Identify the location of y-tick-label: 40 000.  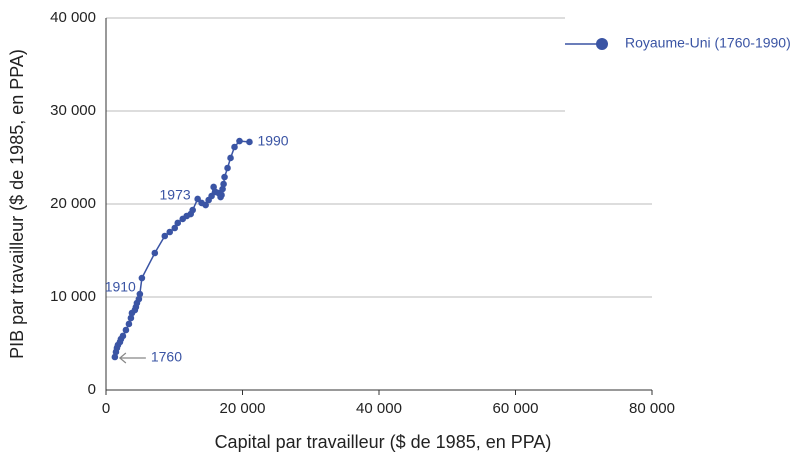
(73, 17).